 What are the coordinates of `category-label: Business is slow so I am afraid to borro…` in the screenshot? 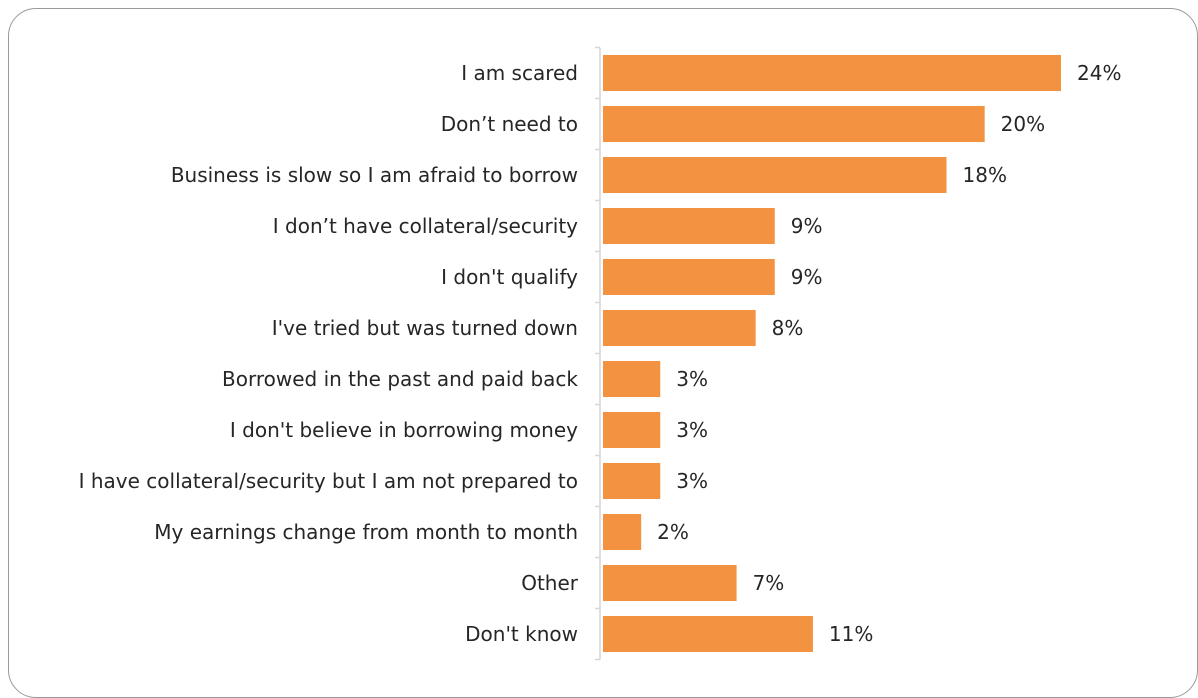 It's located at (374, 175).